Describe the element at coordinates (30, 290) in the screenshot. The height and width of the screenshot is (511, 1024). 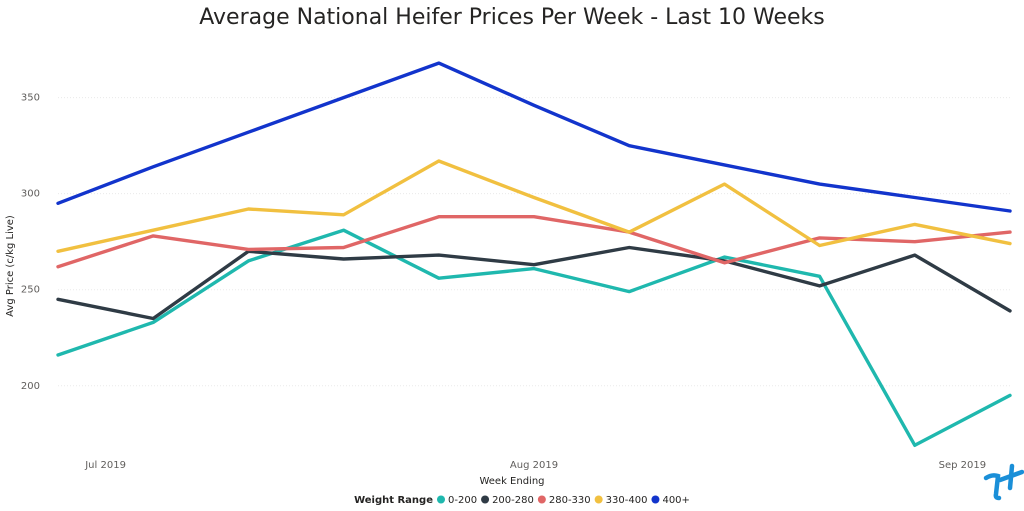
I see `y-tick-label: 250` at that location.